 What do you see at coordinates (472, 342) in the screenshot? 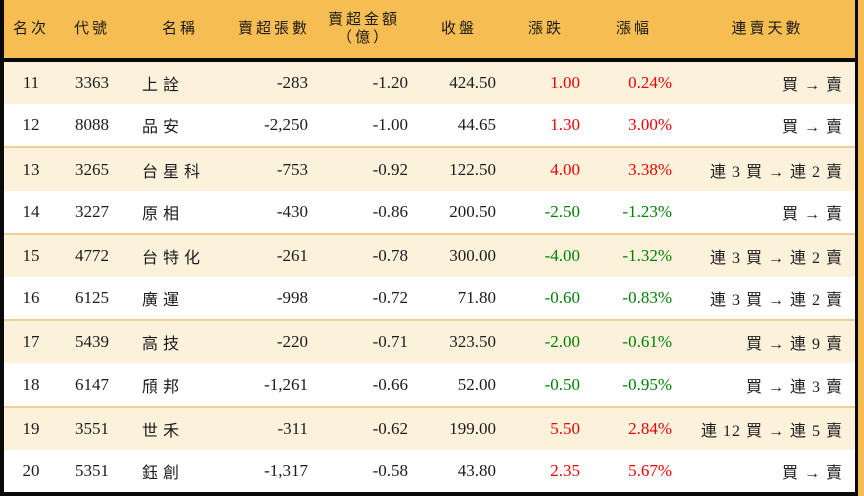
I see `cell-close: 323.50` at bounding box center [472, 342].